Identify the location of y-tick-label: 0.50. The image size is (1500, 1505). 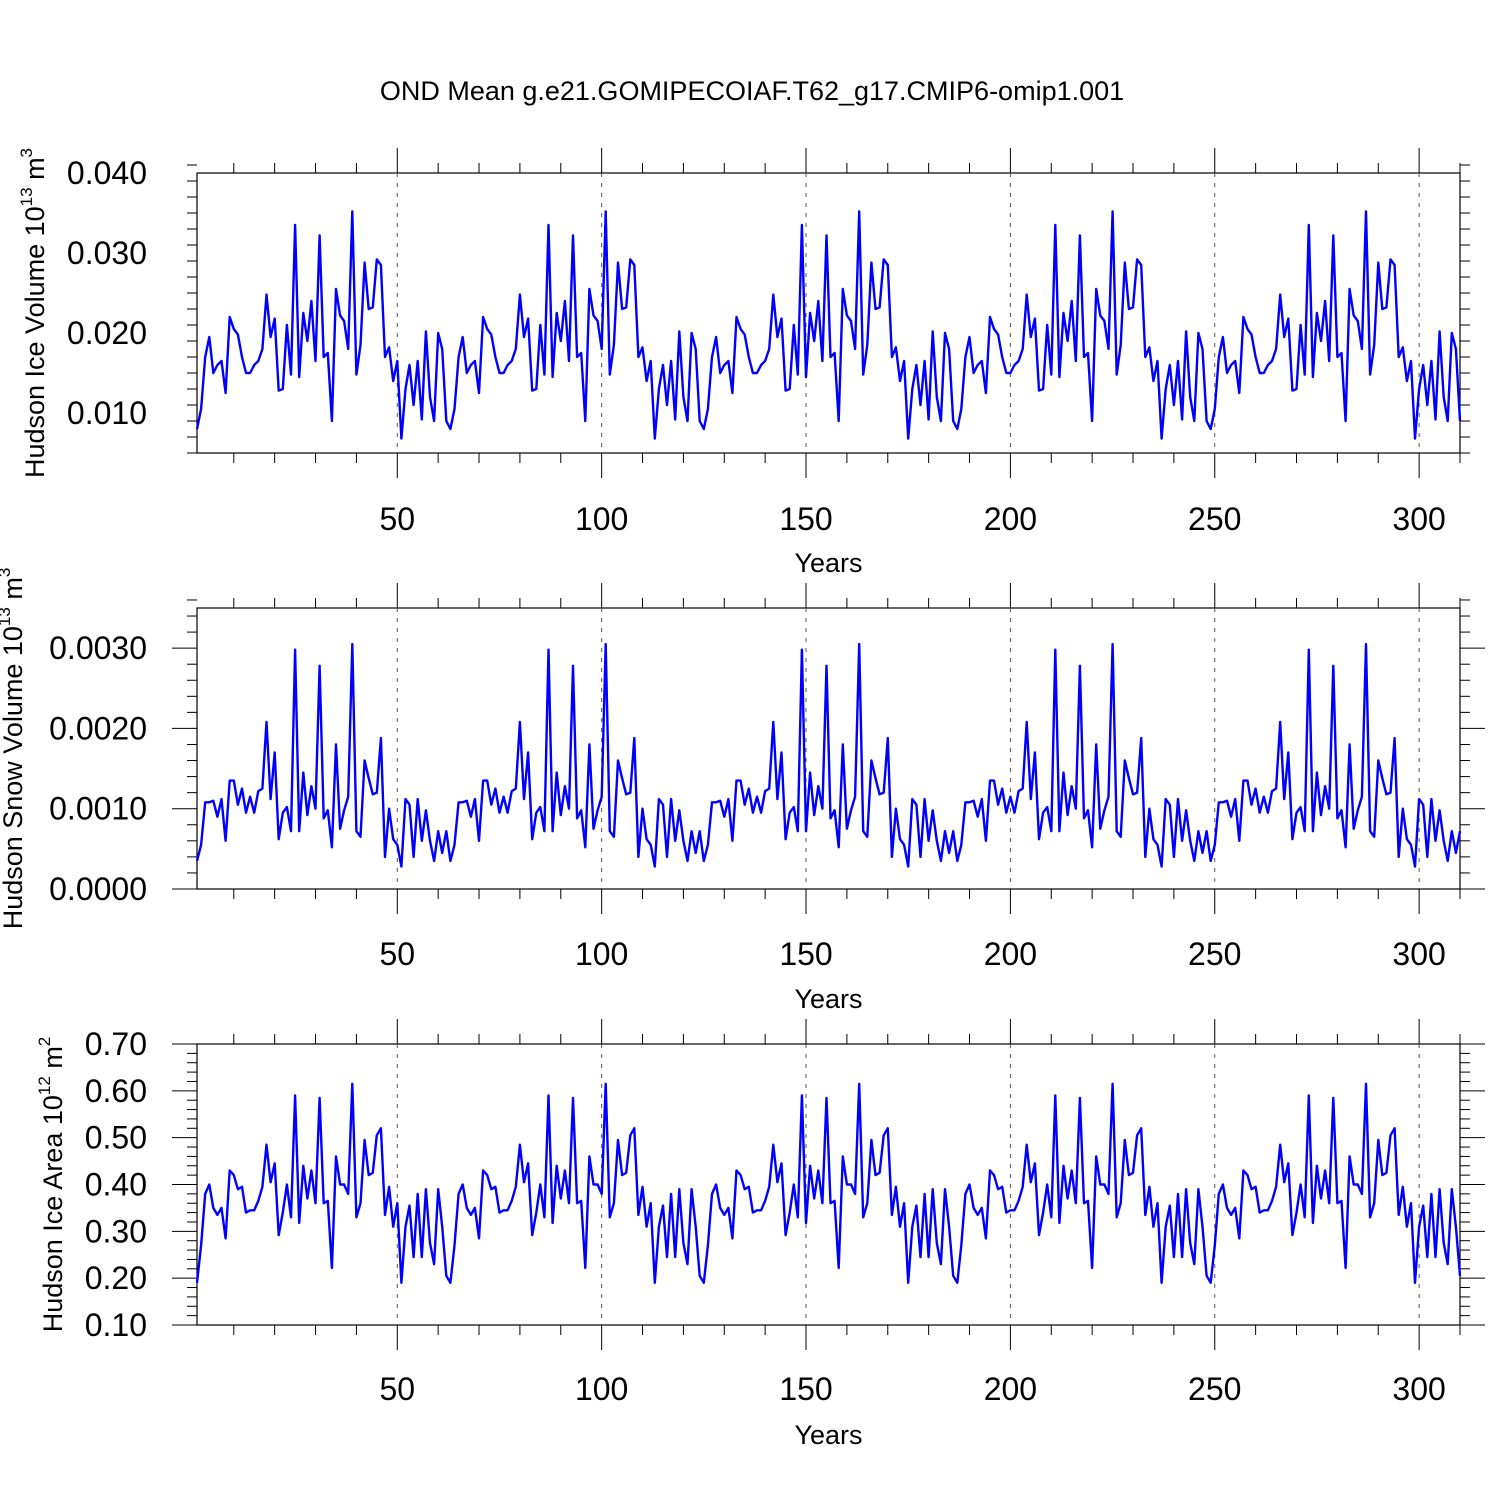
(116, 1138).